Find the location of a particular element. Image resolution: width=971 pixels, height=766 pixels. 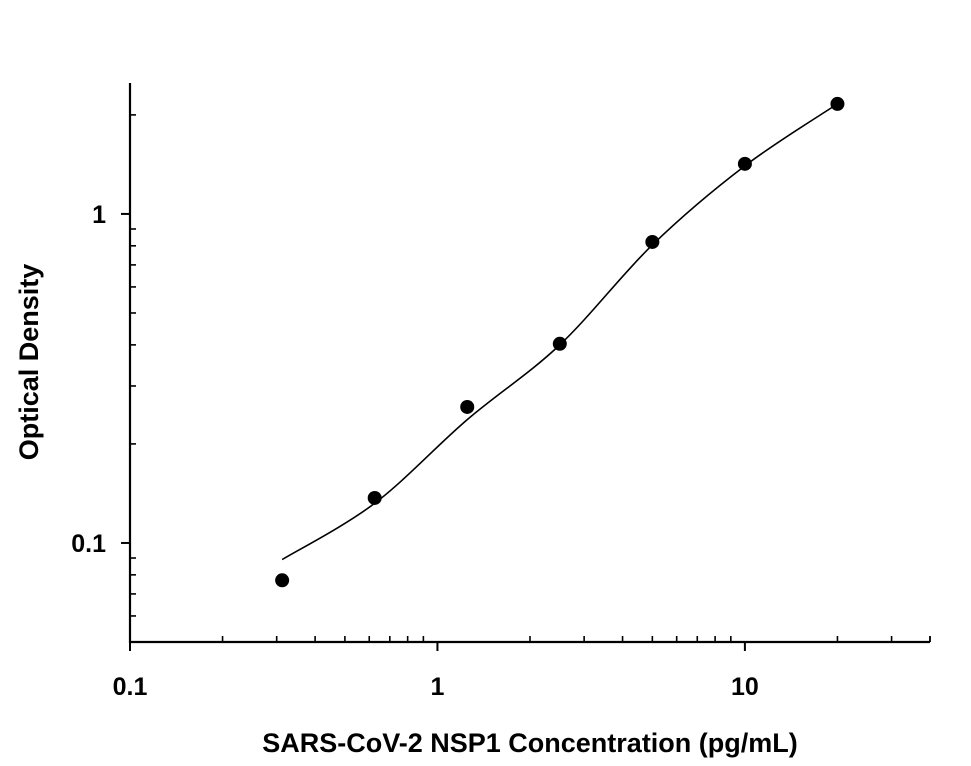

x-tick-label: 1 is located at coordinates (437, 687).